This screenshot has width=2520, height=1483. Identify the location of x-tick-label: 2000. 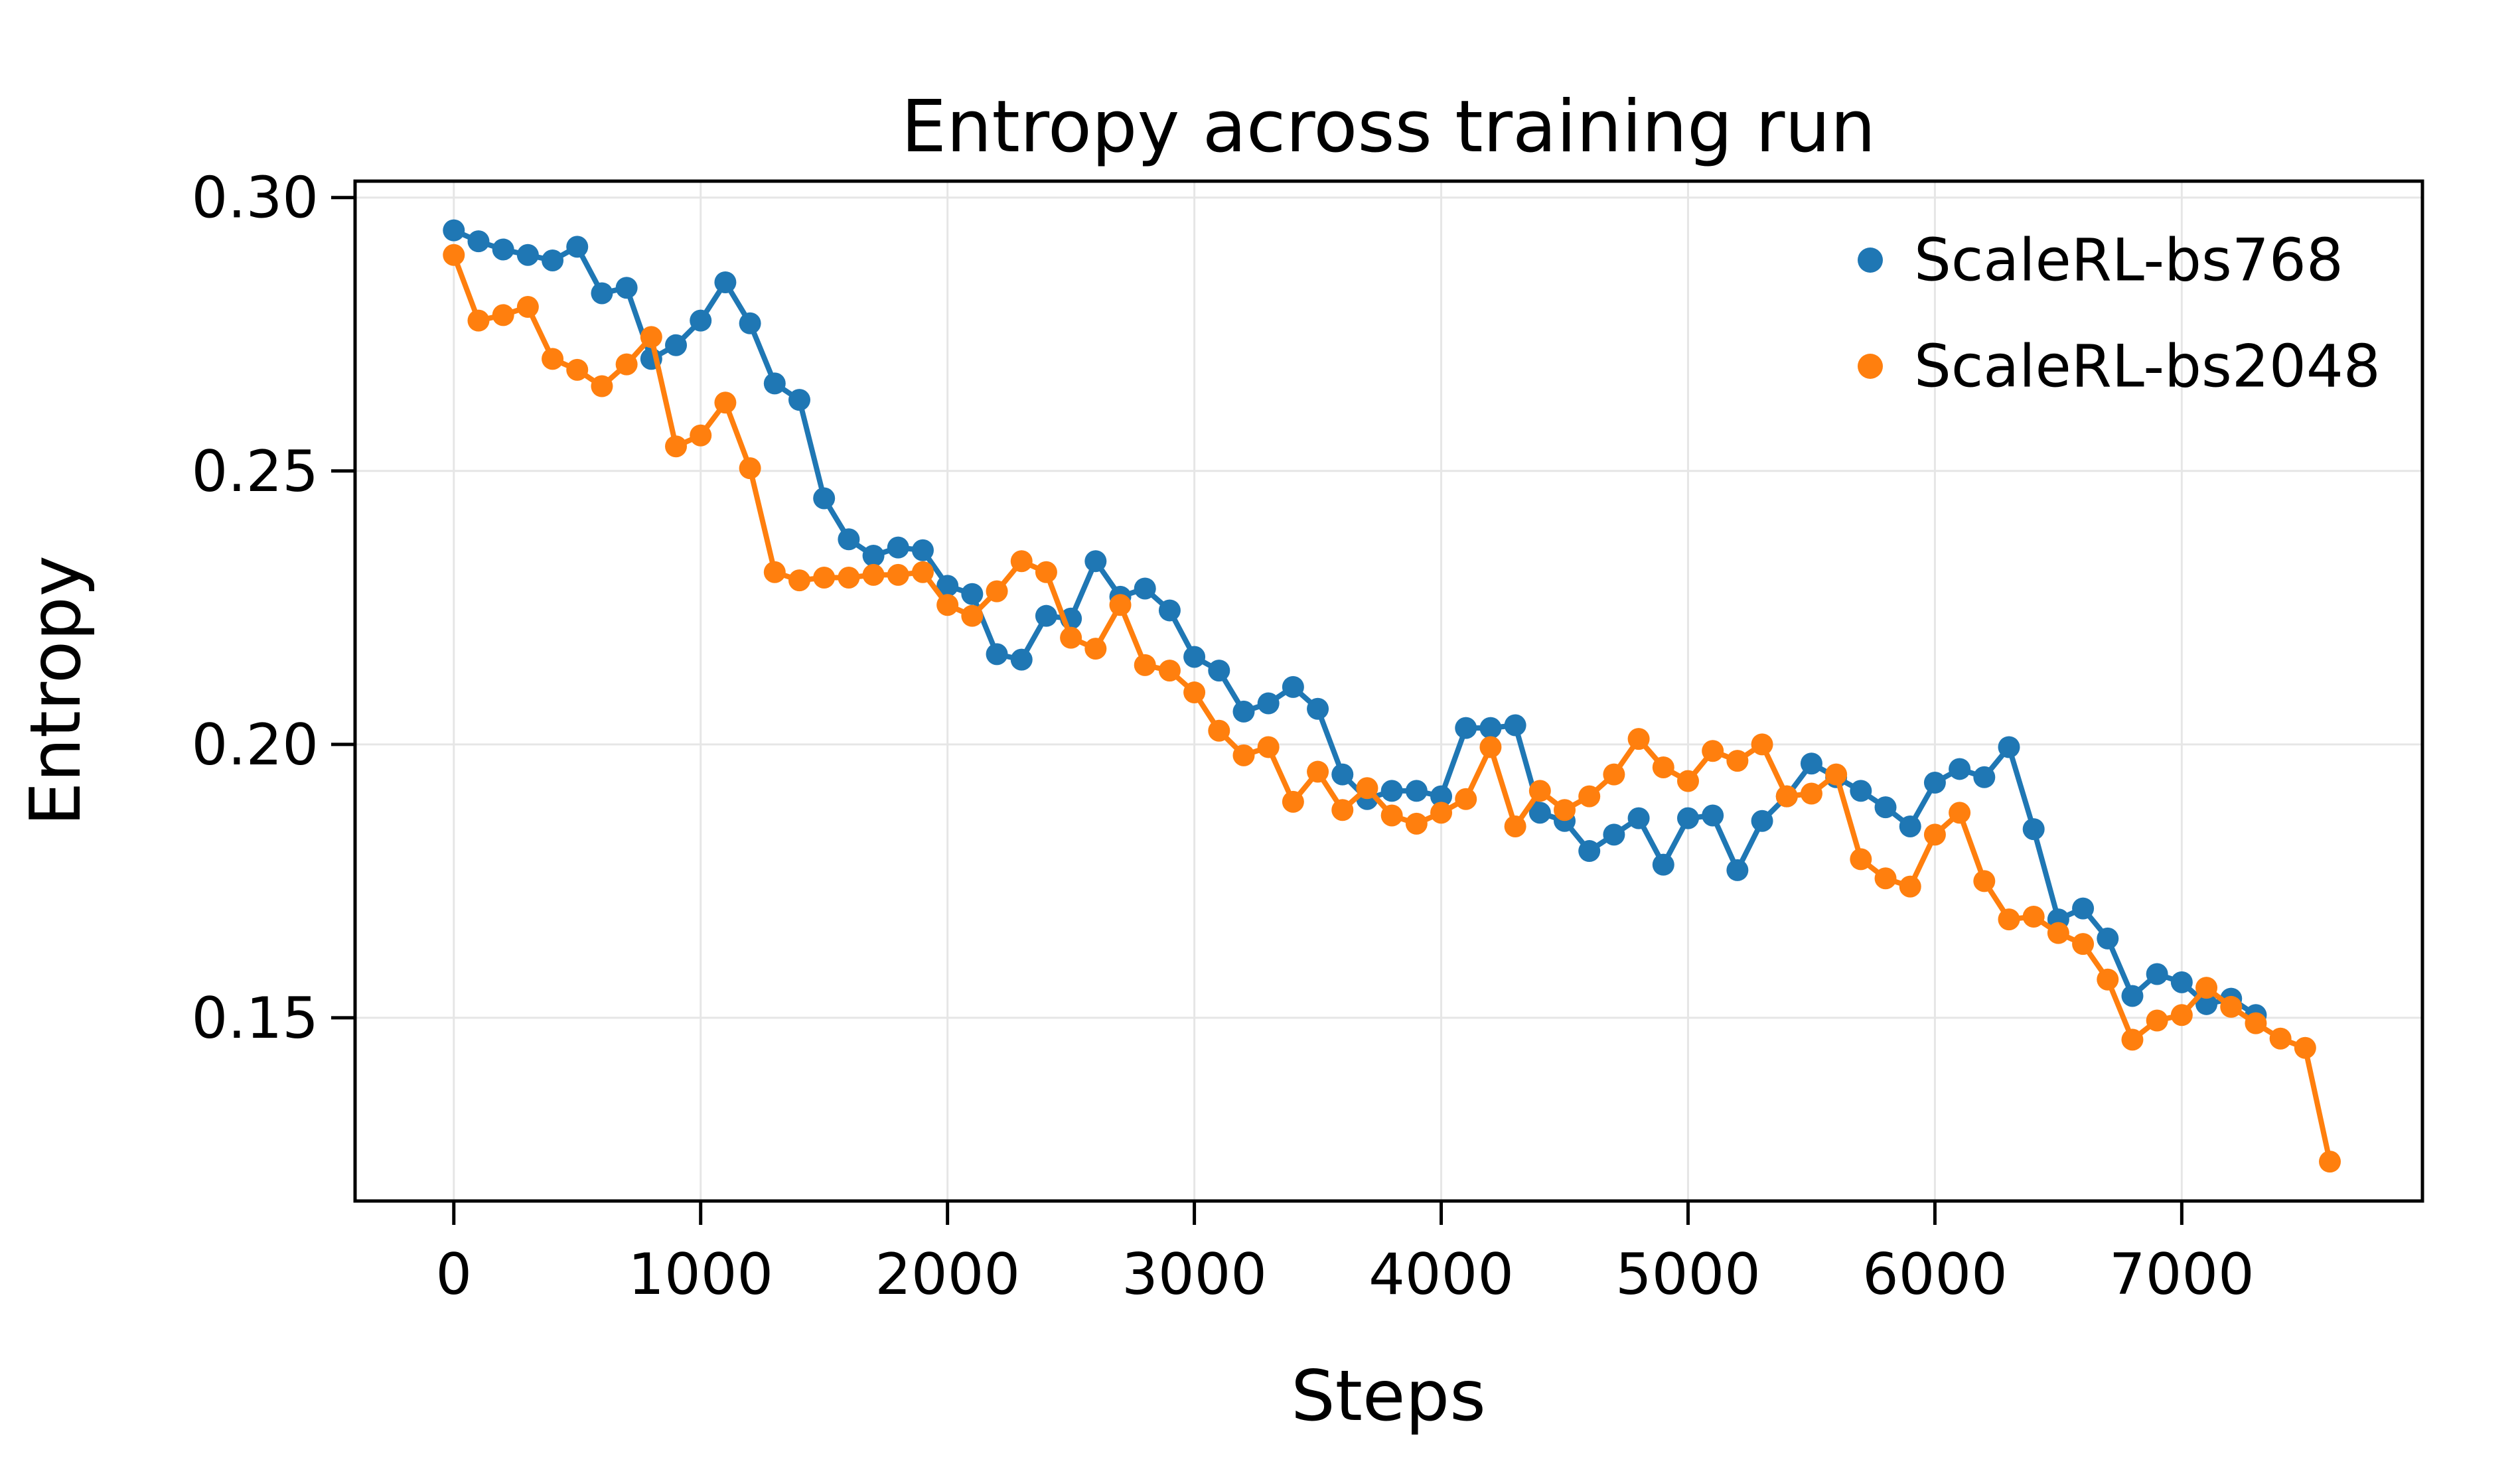
(947, 1274).